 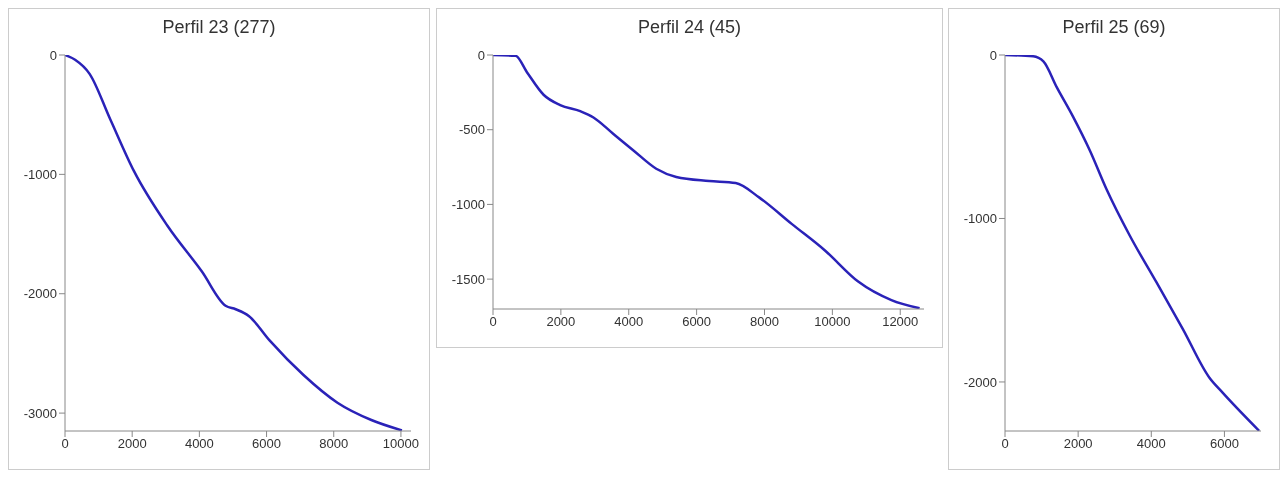 What do you see at coordinates (468, 279) in the screenshot?
I see `y-tick-label: -1500` at bounding box center [468, 279].